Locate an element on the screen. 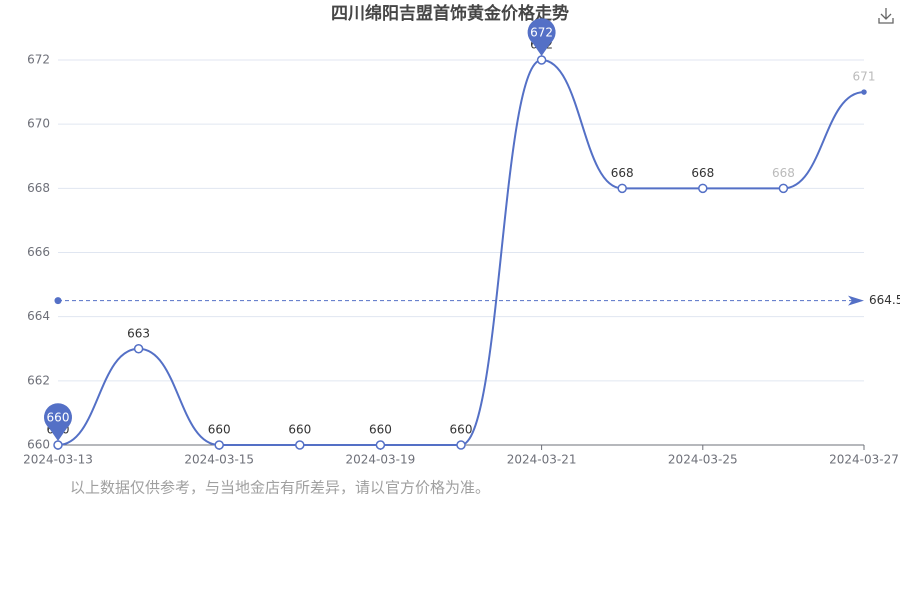 Image resolution: width=900 pixels, height=600 pixels. download-icon is located at coordinates (886, 16).